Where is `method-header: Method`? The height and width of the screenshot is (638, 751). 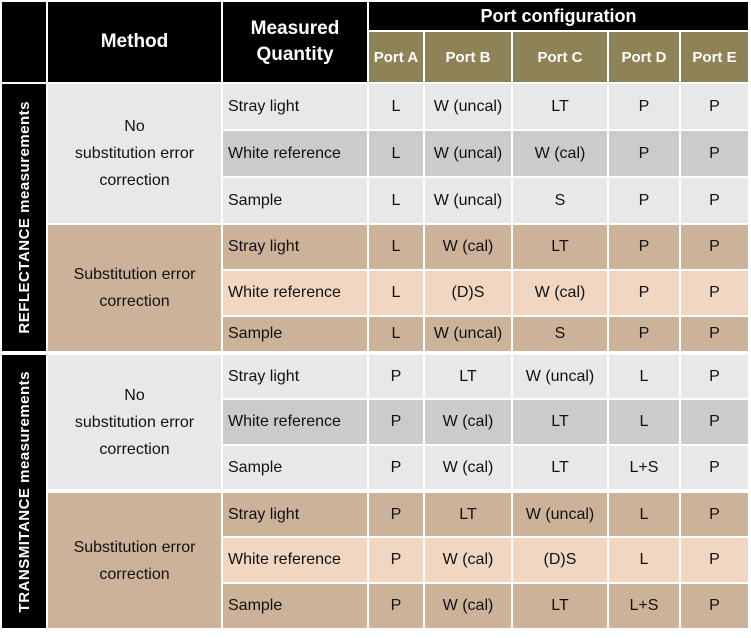 method-header: Method is located at coordinates (134, 42).